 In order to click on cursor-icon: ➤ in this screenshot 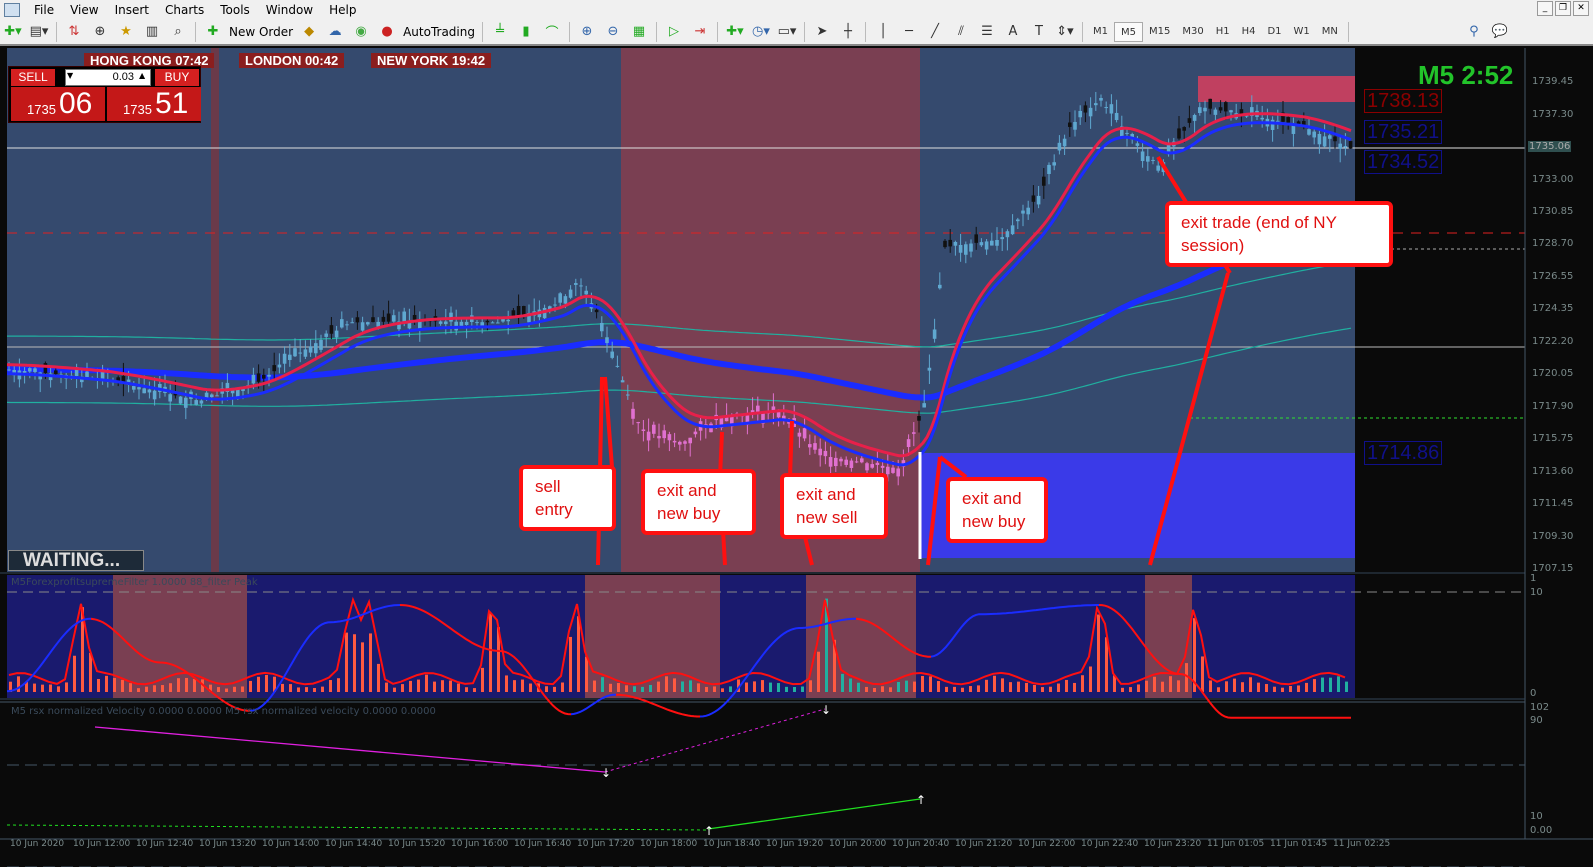, I will do `click(822, 31)`.